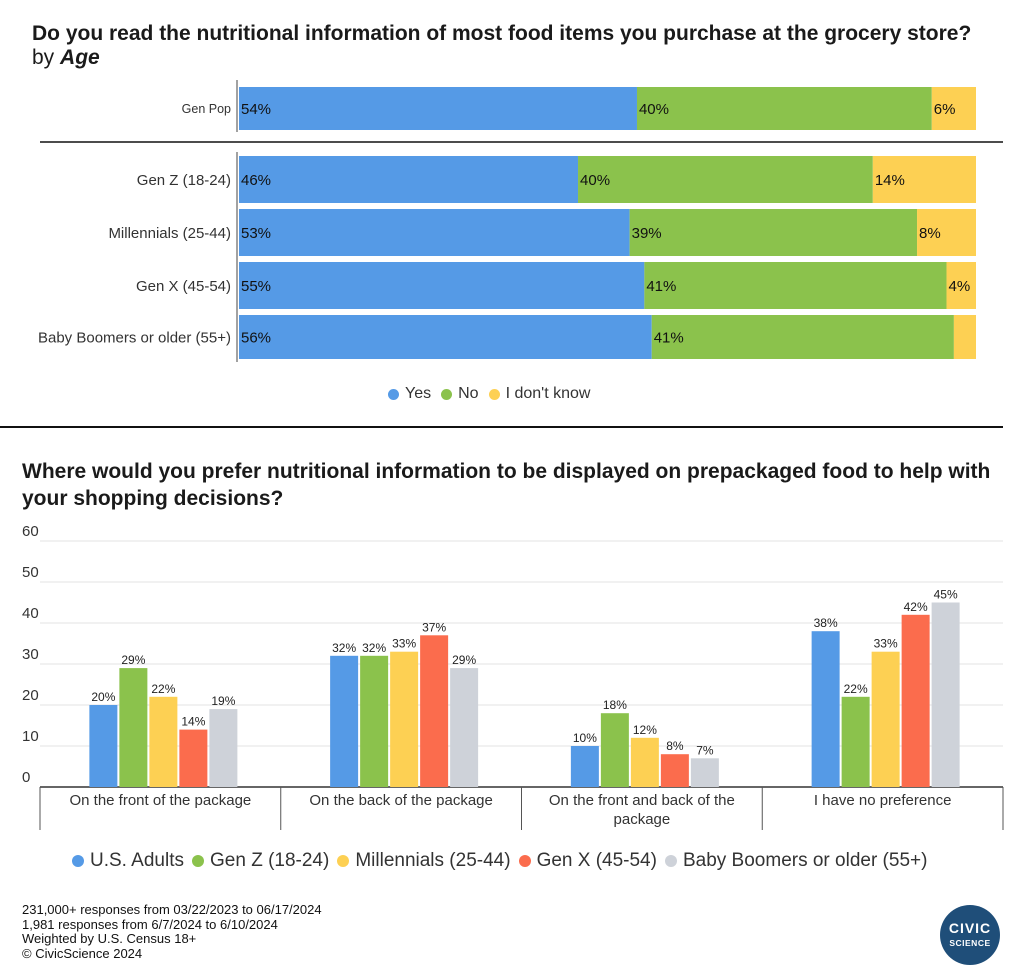 The image size is (1024, 980). Describe the element at coordinates (80, 57) in the screenshot. I see `chart1-title-facet: Age` at that location.